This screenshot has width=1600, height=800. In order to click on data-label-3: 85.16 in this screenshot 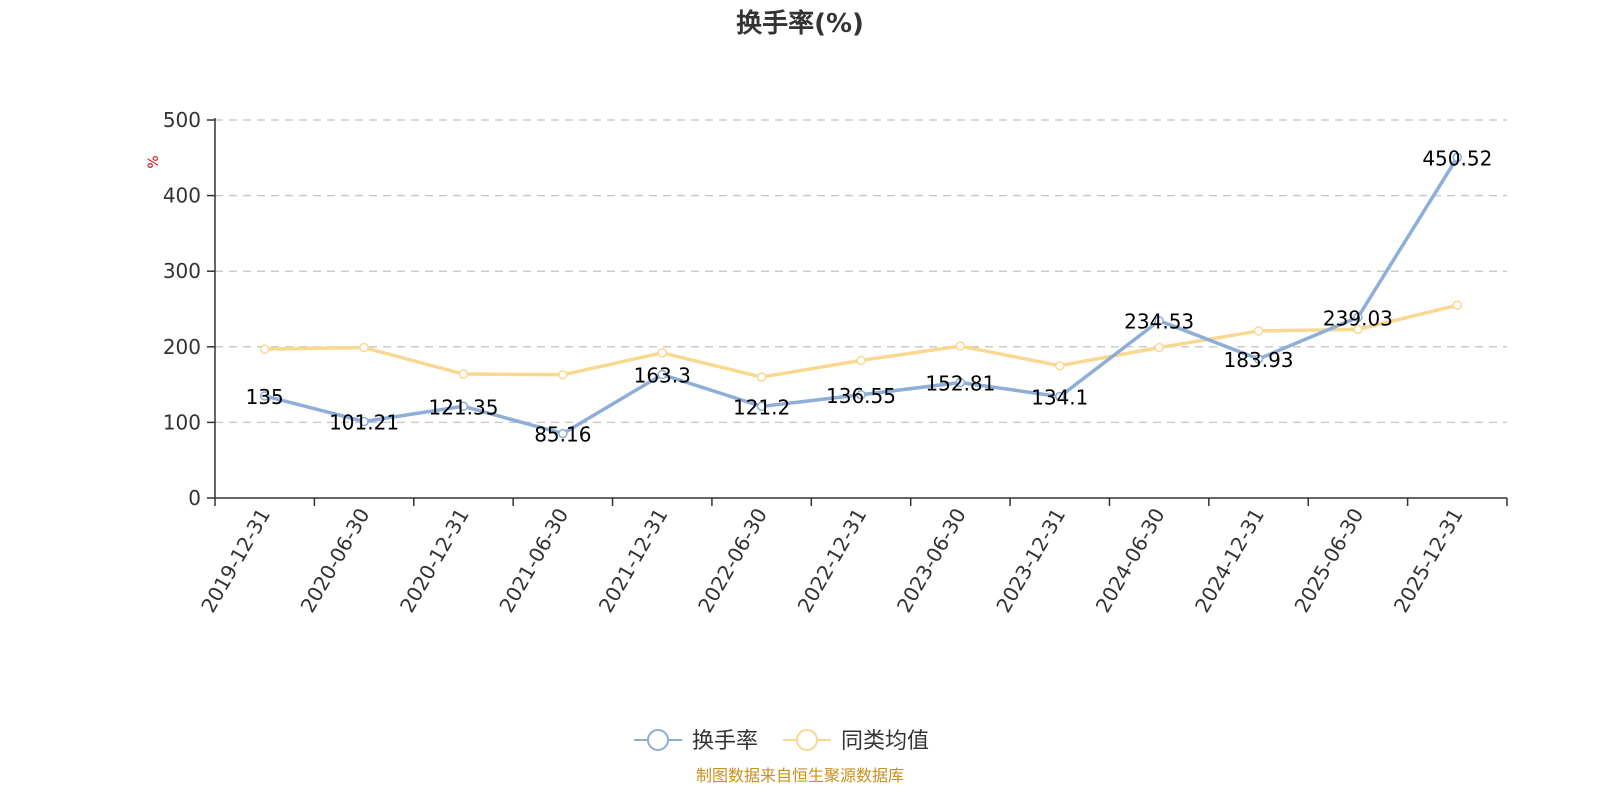, I will do `click(562, 435)`.